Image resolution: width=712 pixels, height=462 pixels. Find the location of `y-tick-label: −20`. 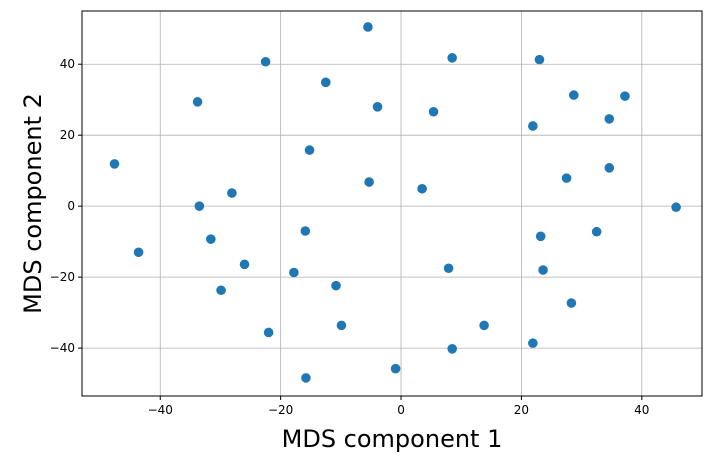

y-tick-label: −20 is located at coordinates (62, 277).